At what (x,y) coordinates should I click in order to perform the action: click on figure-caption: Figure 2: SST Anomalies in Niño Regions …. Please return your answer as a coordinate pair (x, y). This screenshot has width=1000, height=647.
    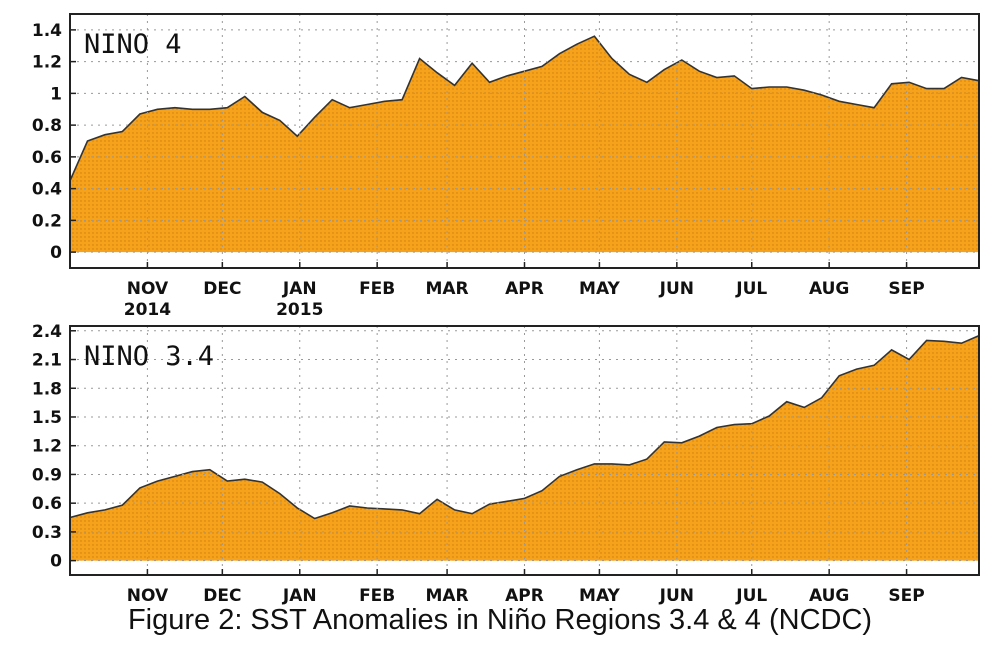
    Looking at the image, I should click on (500, 620).